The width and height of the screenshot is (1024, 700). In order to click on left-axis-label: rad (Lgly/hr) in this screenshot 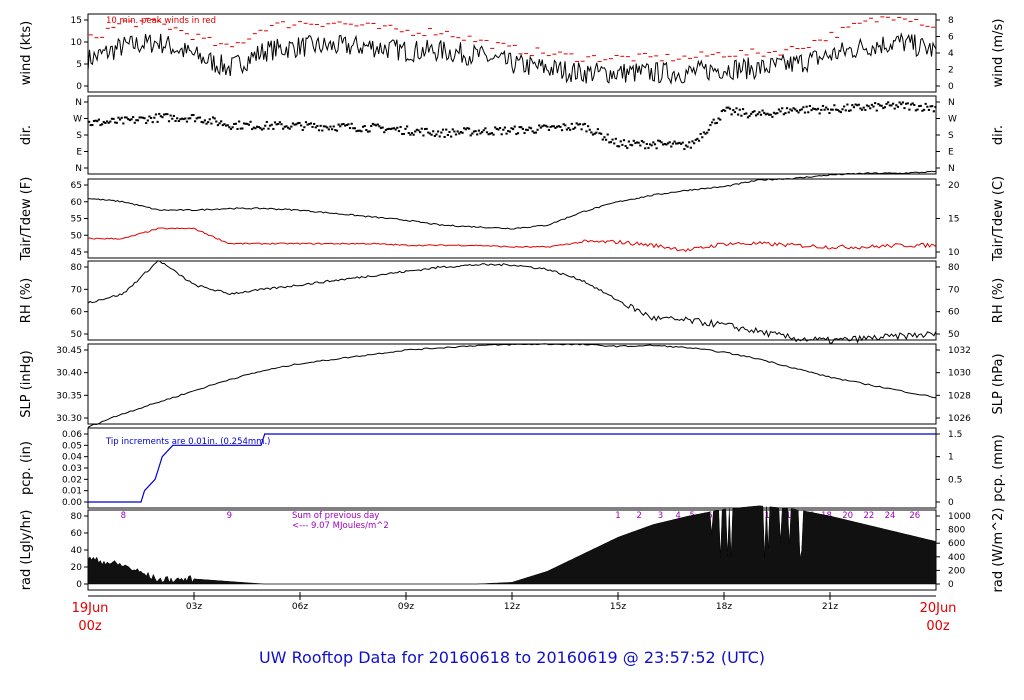, I will do `click(26, 550)`.